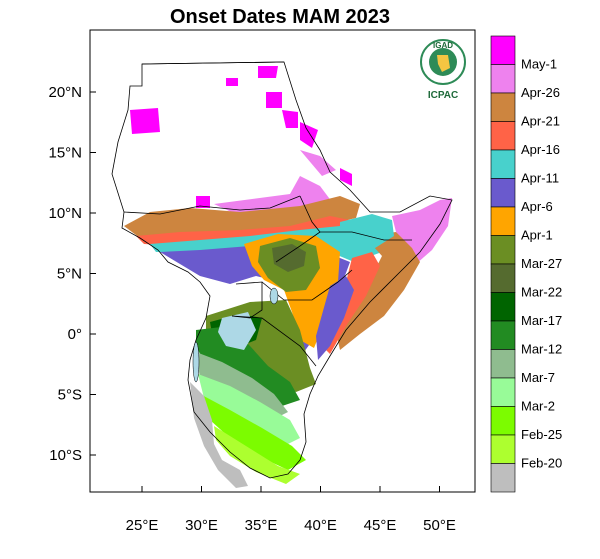 This screenshot has height=559, width=600. I want to click on region-somalia-apr11, so click(367, 235).